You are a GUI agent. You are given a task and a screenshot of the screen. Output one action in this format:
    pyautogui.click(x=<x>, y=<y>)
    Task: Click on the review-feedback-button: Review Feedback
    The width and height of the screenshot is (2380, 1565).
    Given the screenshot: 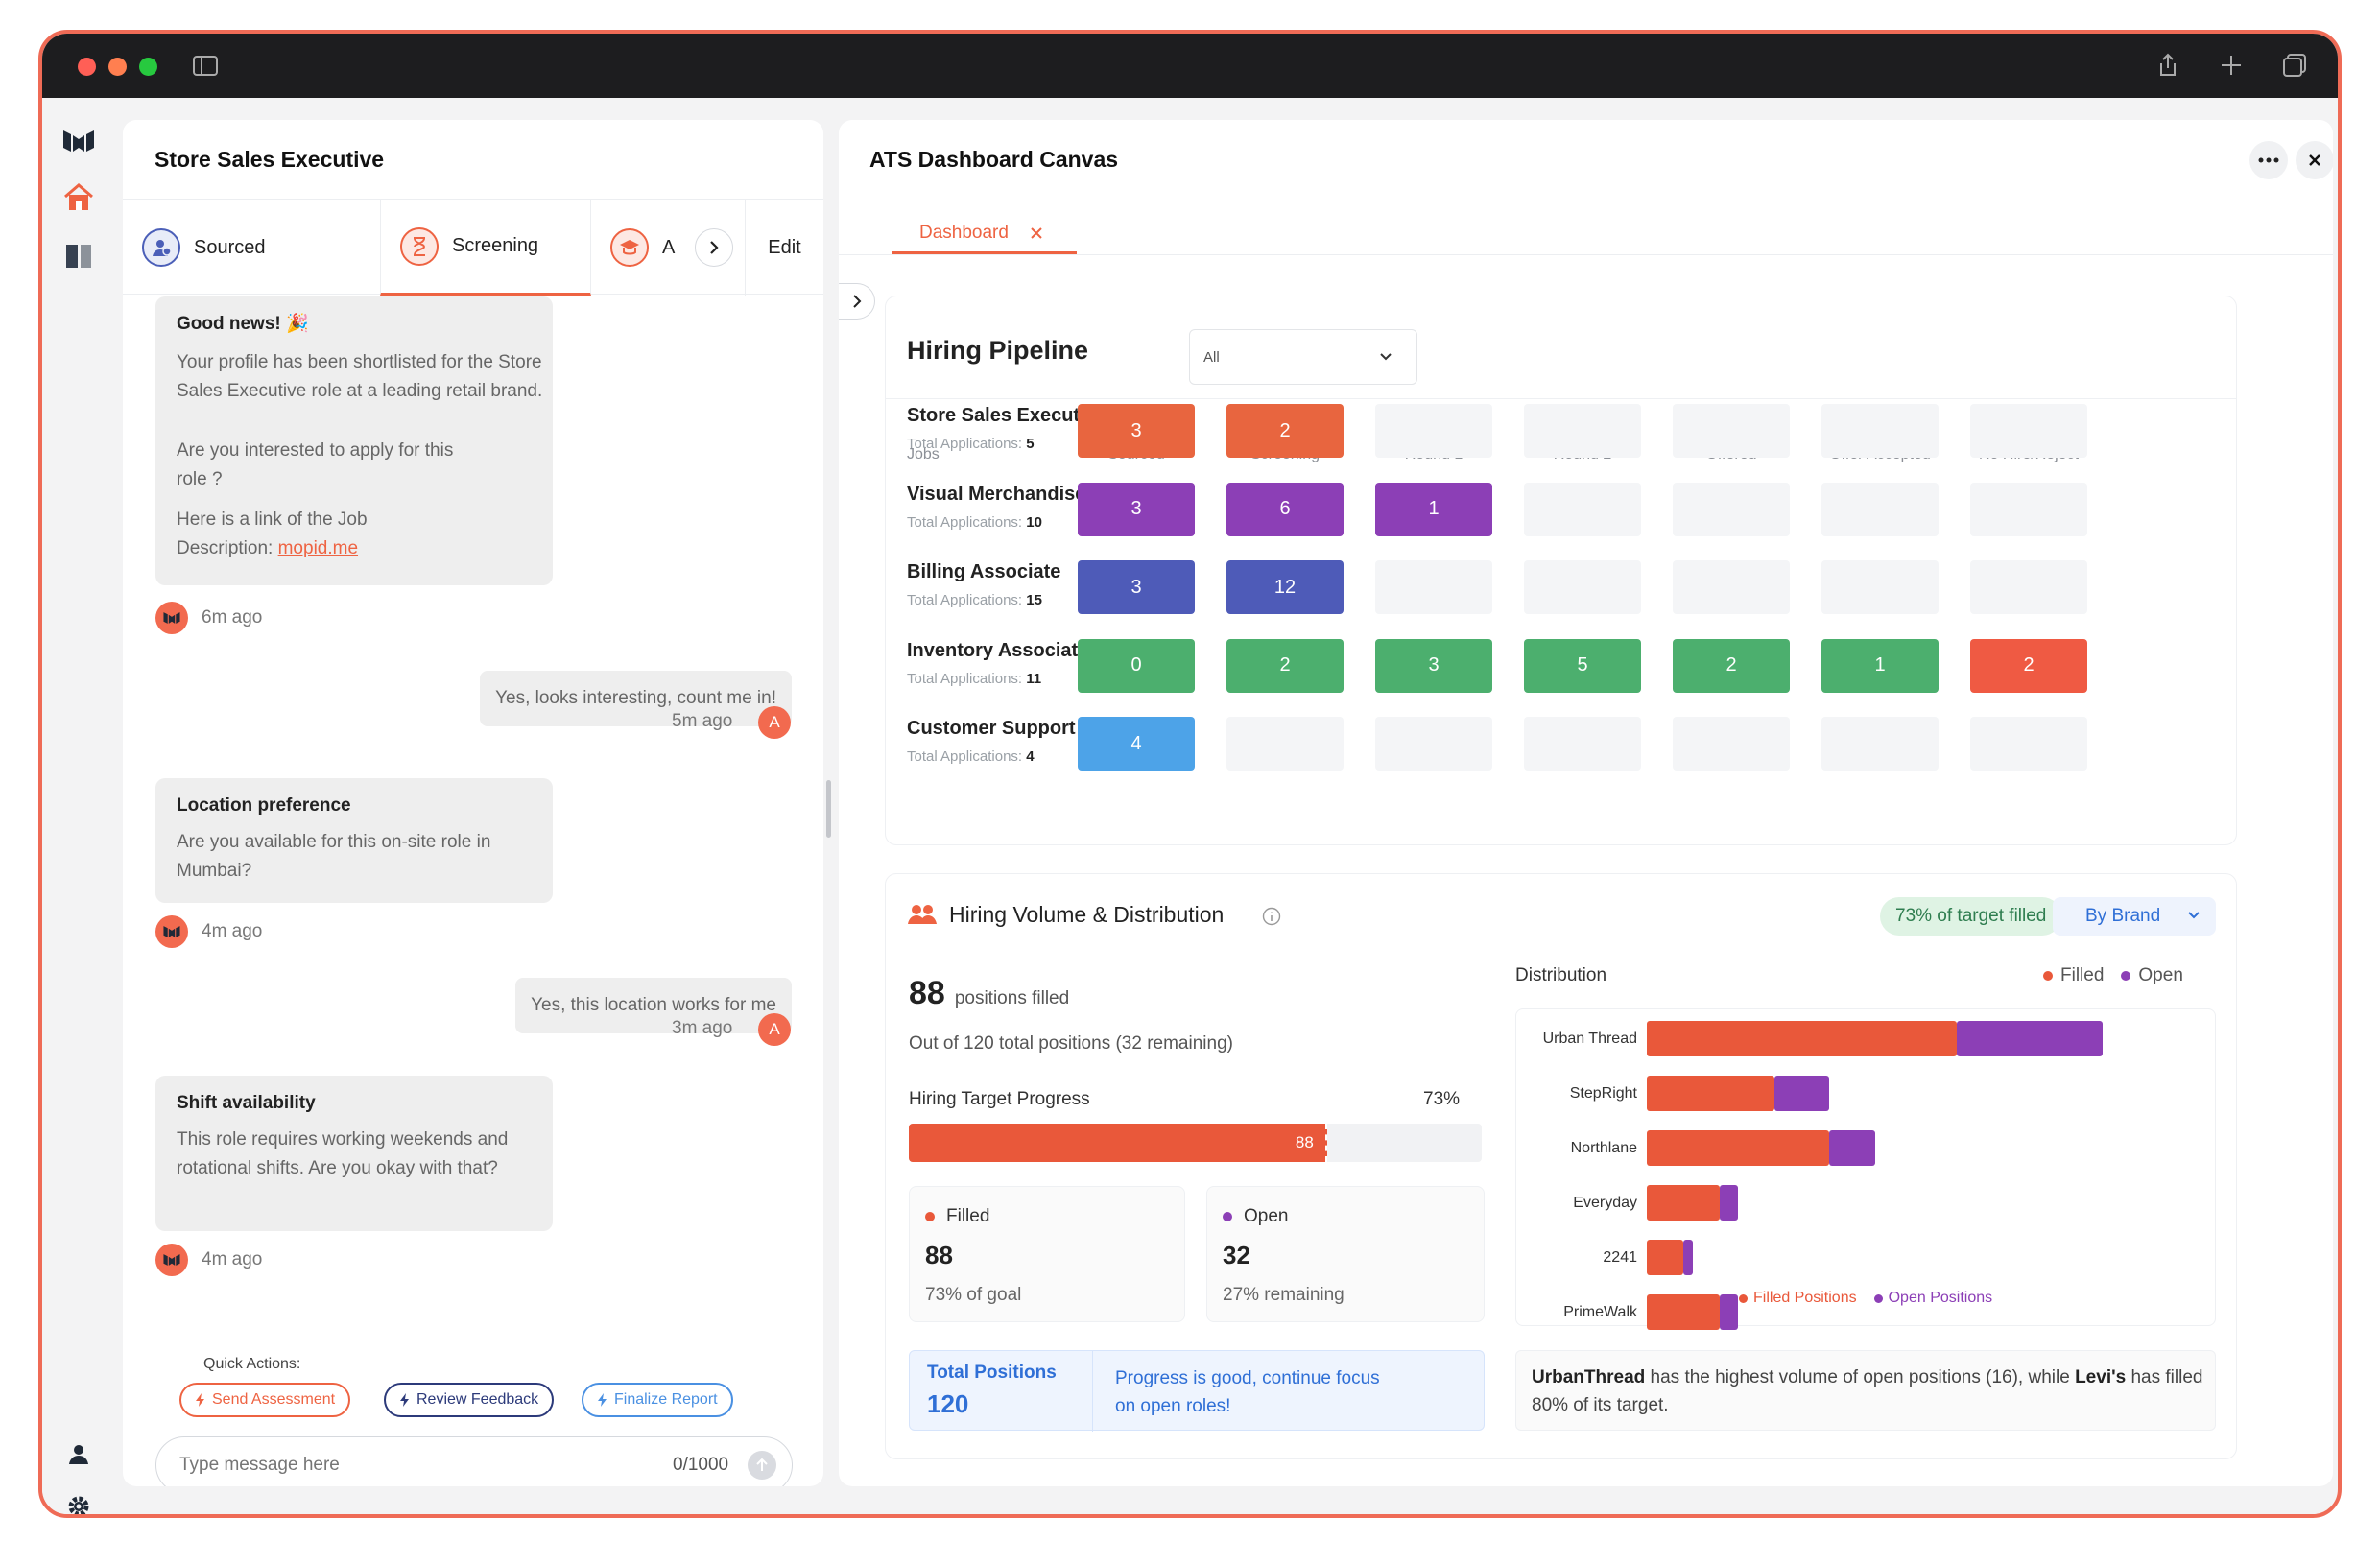 What is the action you would take?
    pyautogui.click(x=470, y=1400)
    